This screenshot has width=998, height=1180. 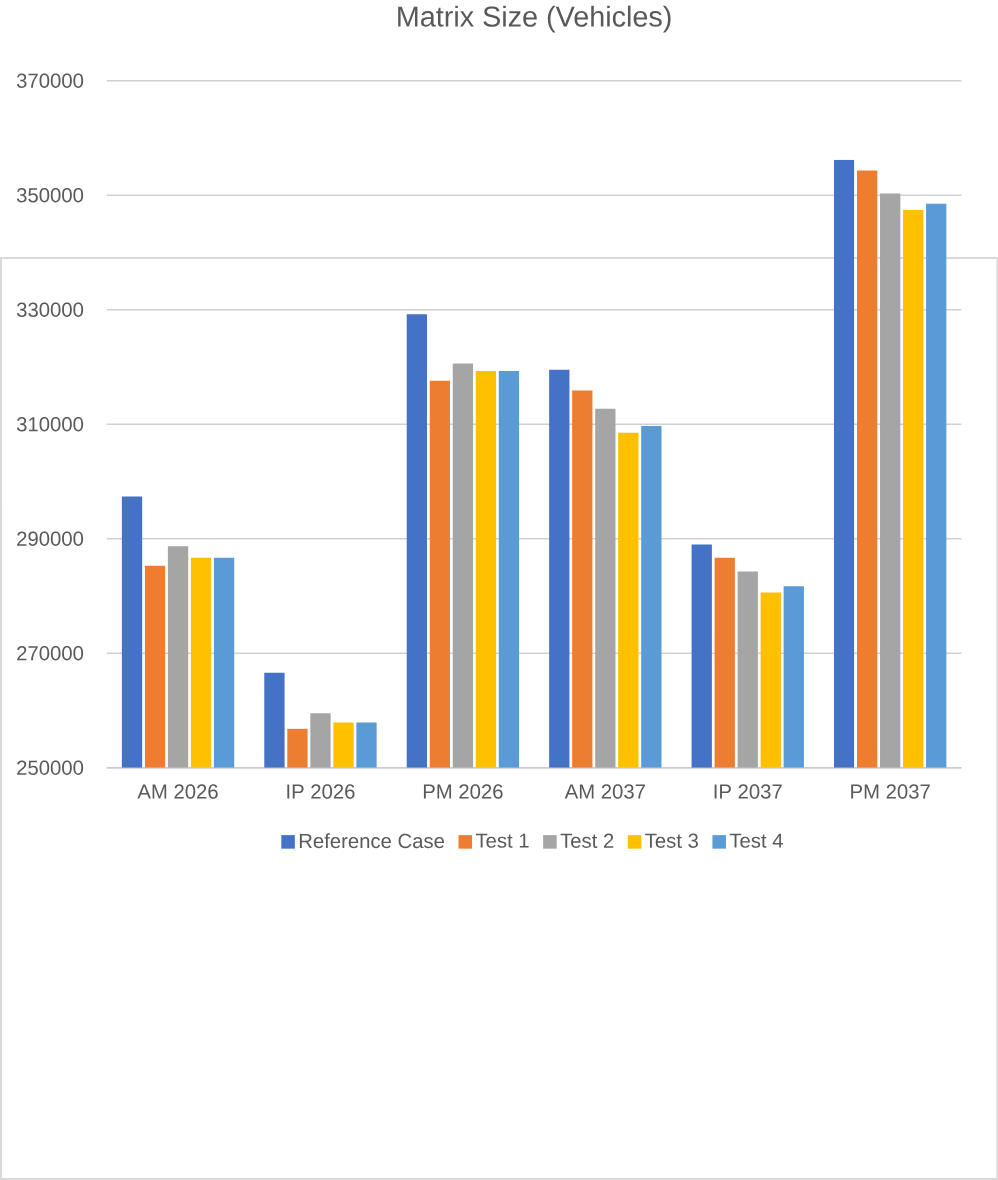 I want to click on legend-label: Test 1, so click(x=502, y=840).